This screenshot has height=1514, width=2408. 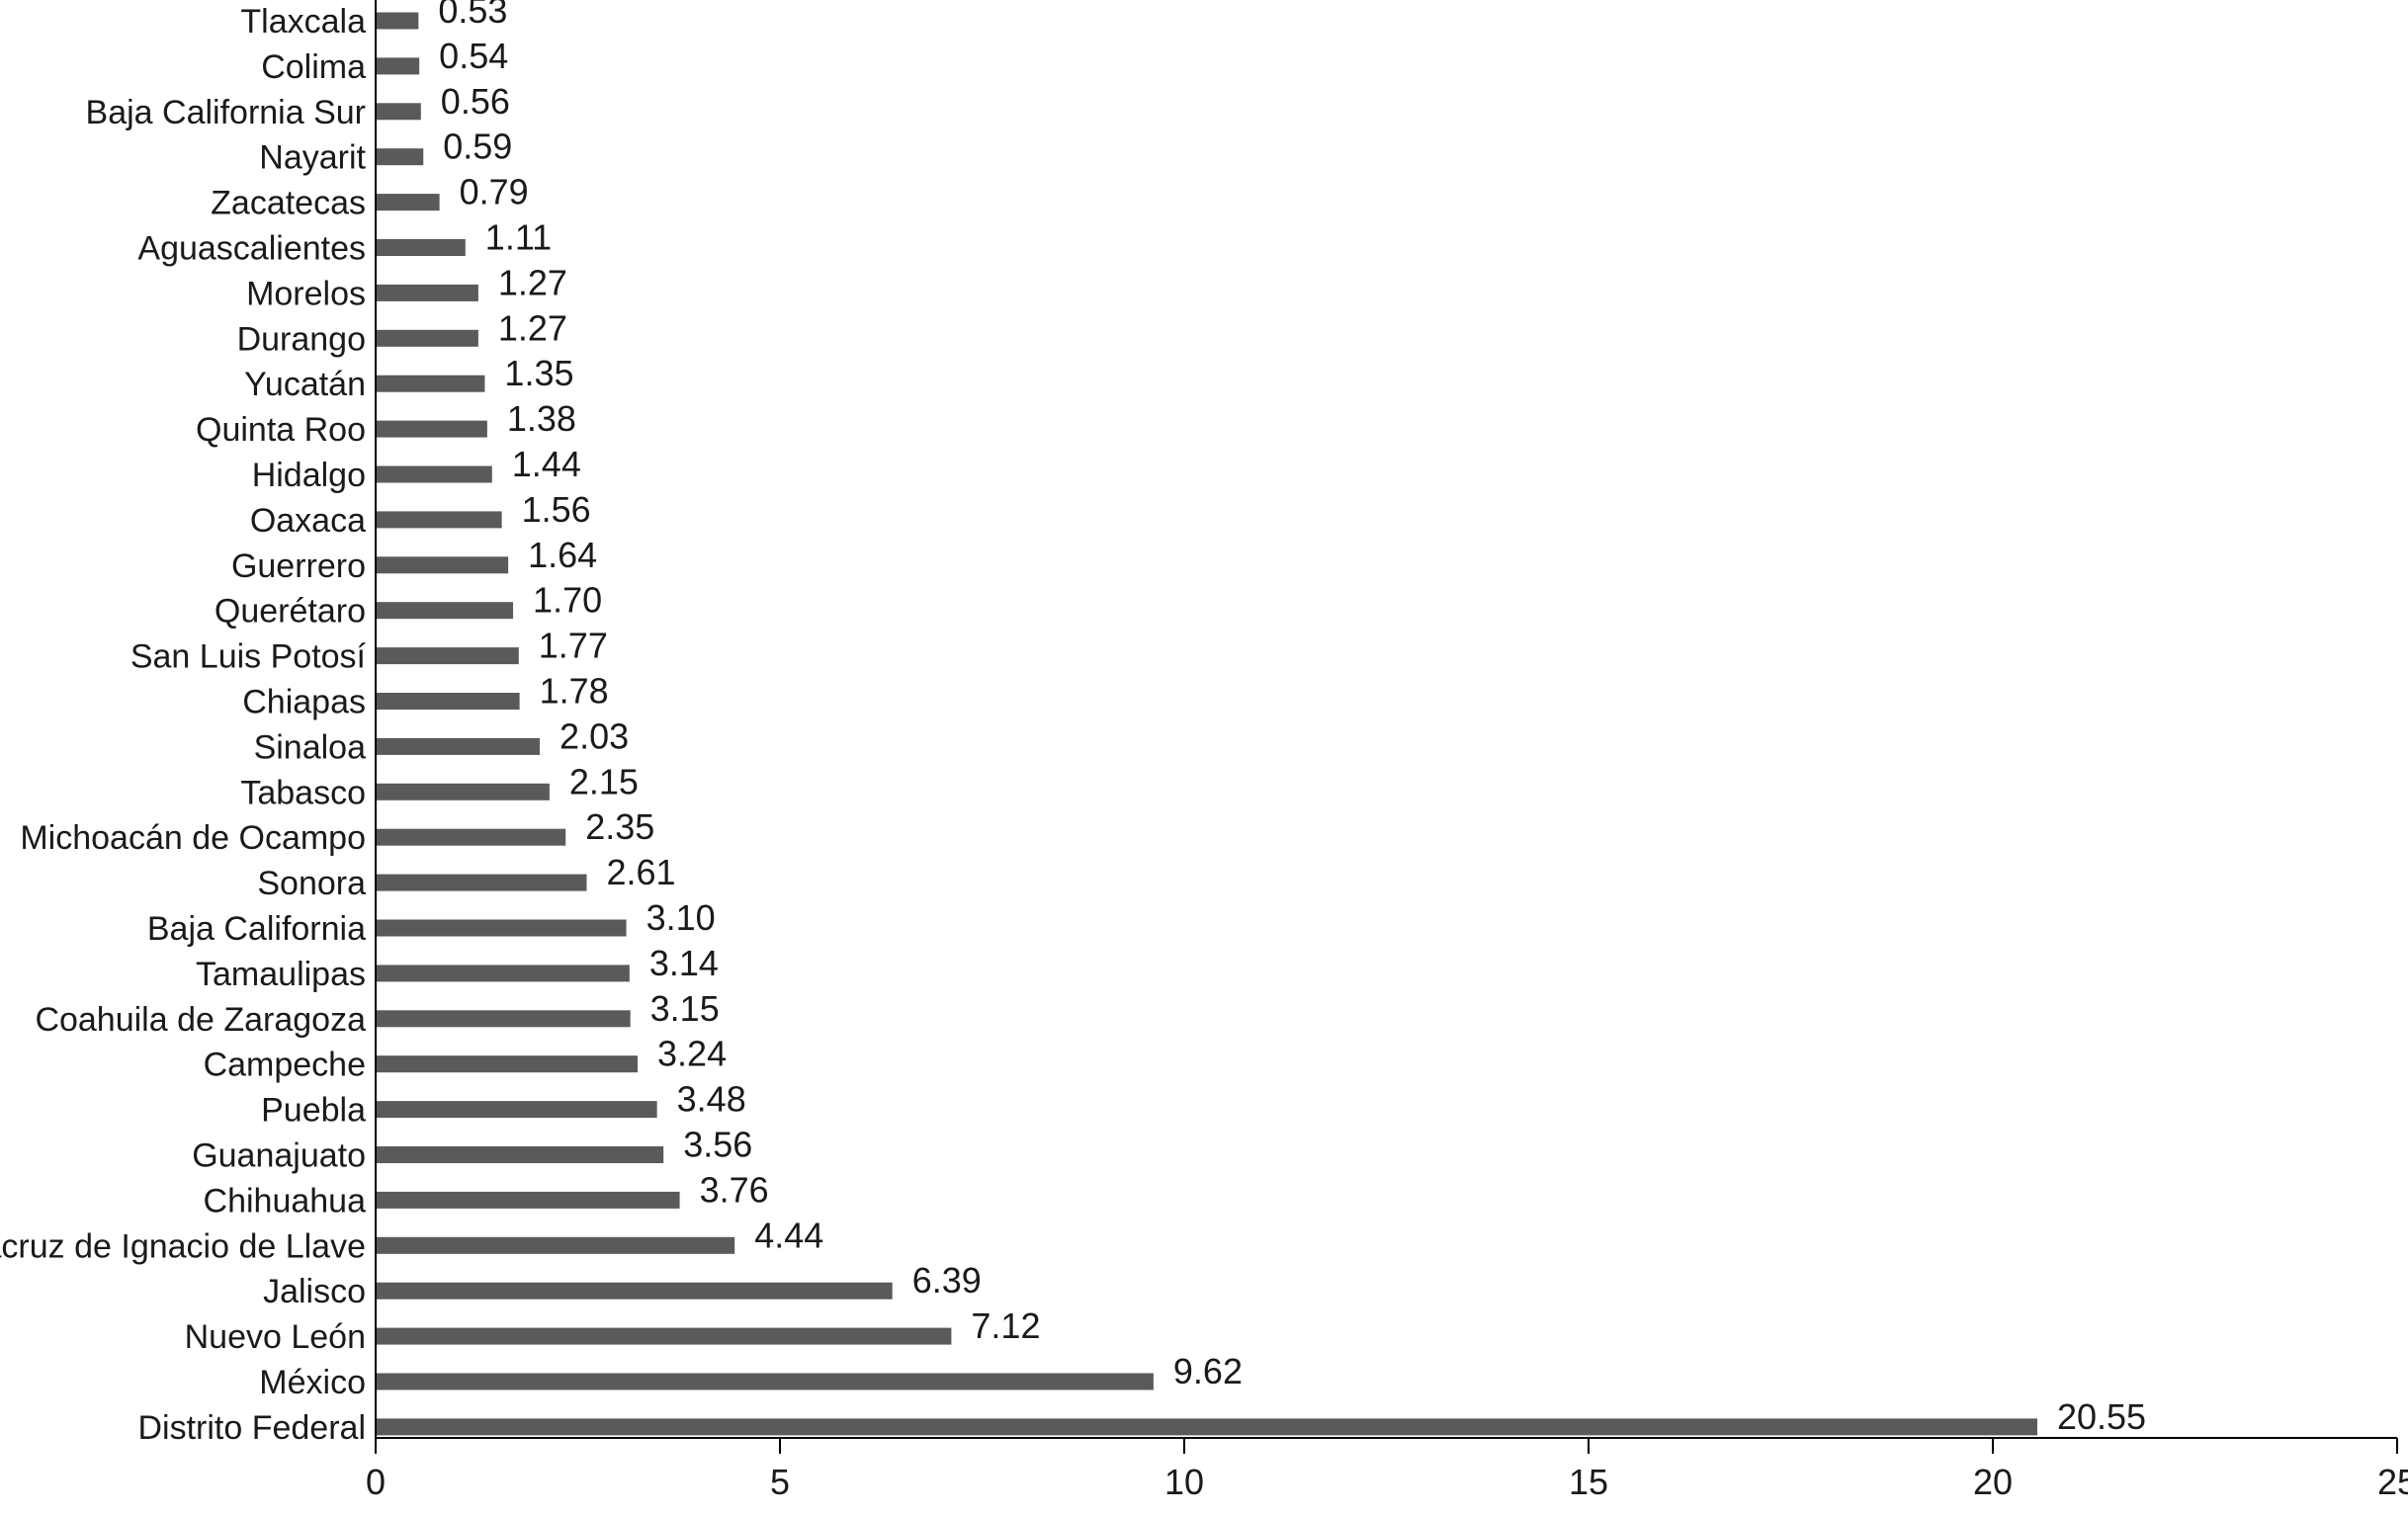 What do you see at coordinates (312, 884) in the screenshot?
I see `category-label: Sonora` at bounding box center [312, 884].